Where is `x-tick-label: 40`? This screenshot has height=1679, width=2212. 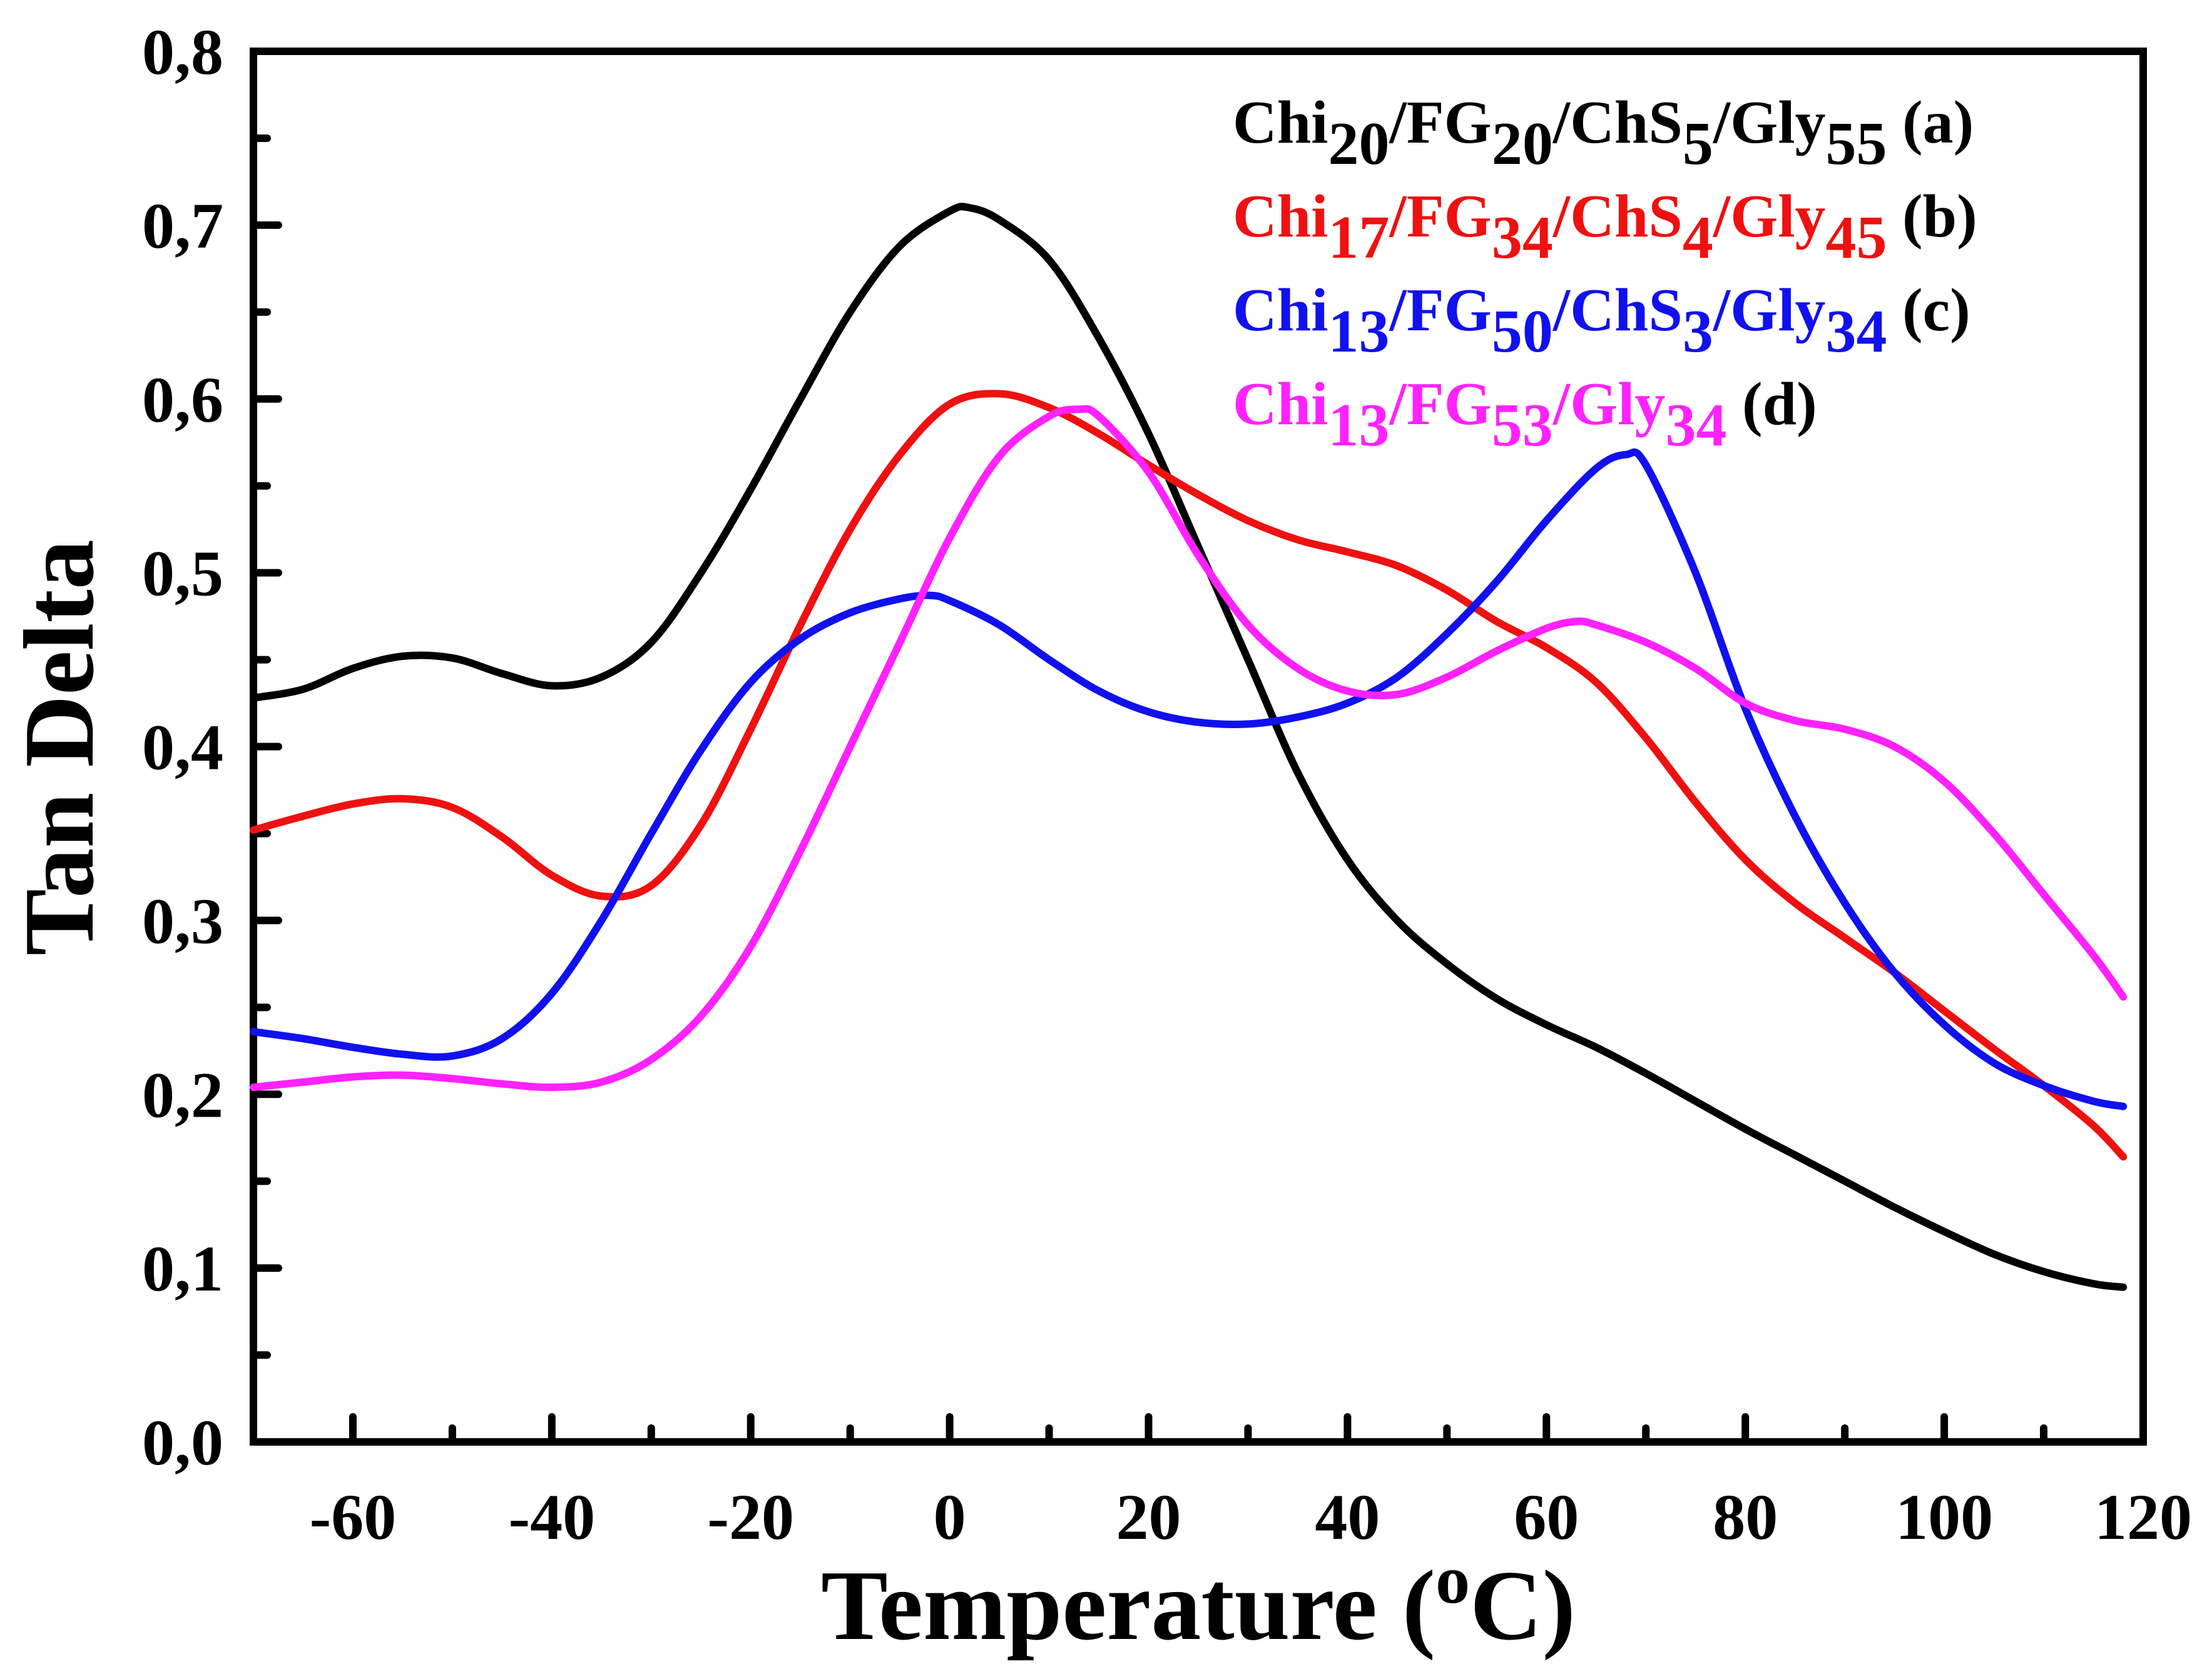
x-tick-label: 40 is located at coordinates (1347, 1517).